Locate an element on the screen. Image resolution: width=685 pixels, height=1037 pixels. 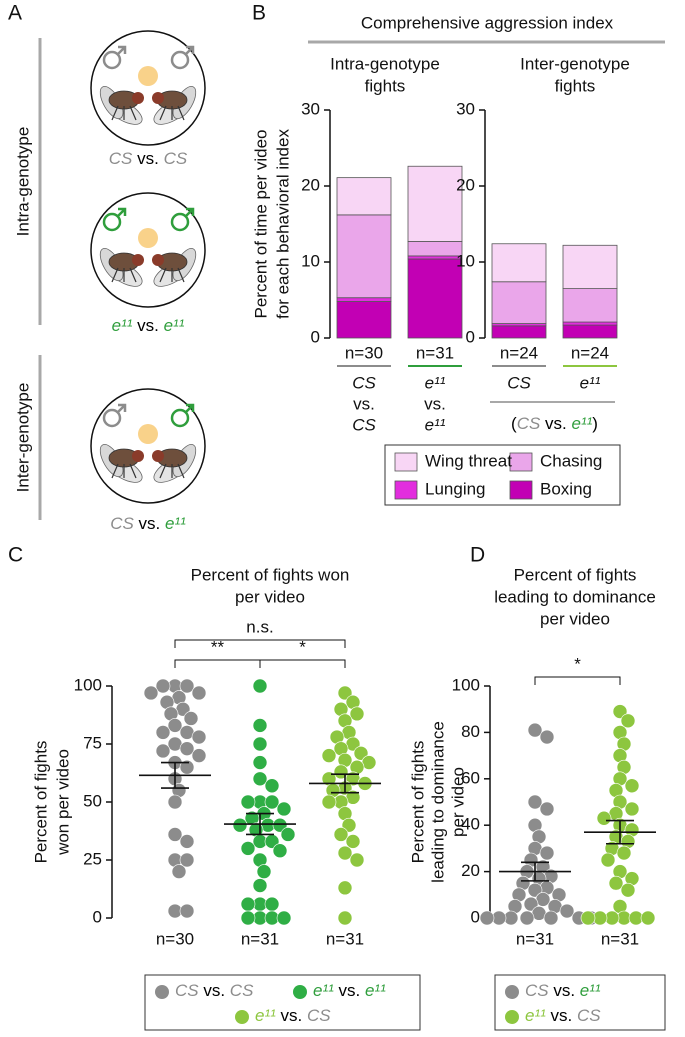
significance-label: * is located at coordinates (577, 663).